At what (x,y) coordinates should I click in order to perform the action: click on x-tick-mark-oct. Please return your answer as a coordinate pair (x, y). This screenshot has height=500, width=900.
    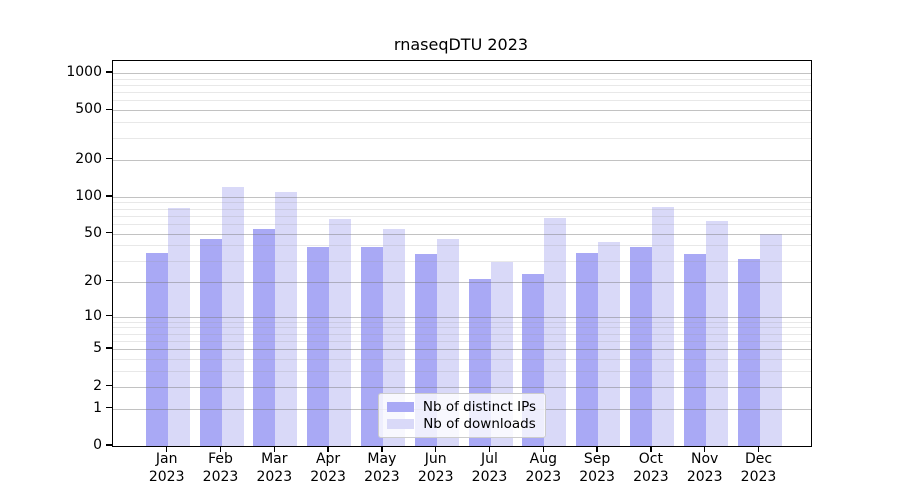
    Looking at the image, I should click on (651, 449).